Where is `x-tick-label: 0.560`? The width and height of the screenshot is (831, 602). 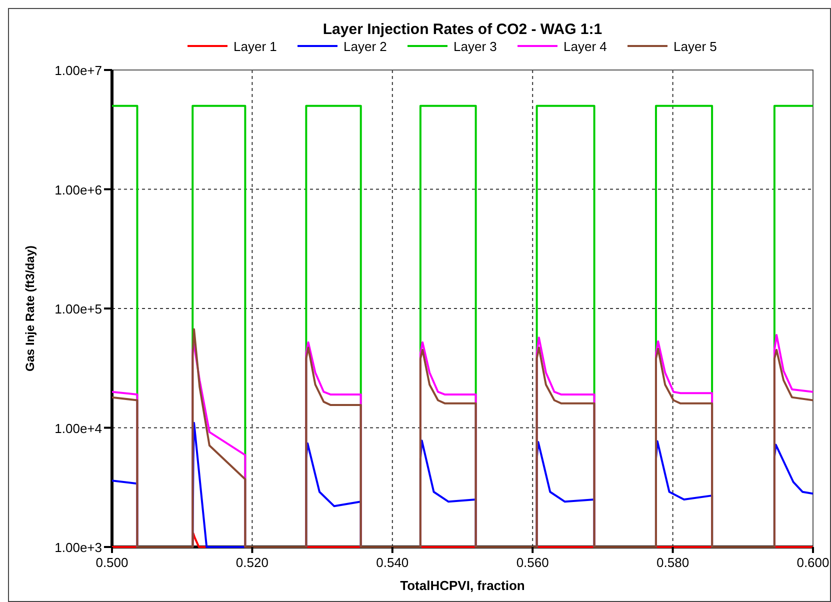 x-tick-label: 0.560 is located at coordinates (532, 562).